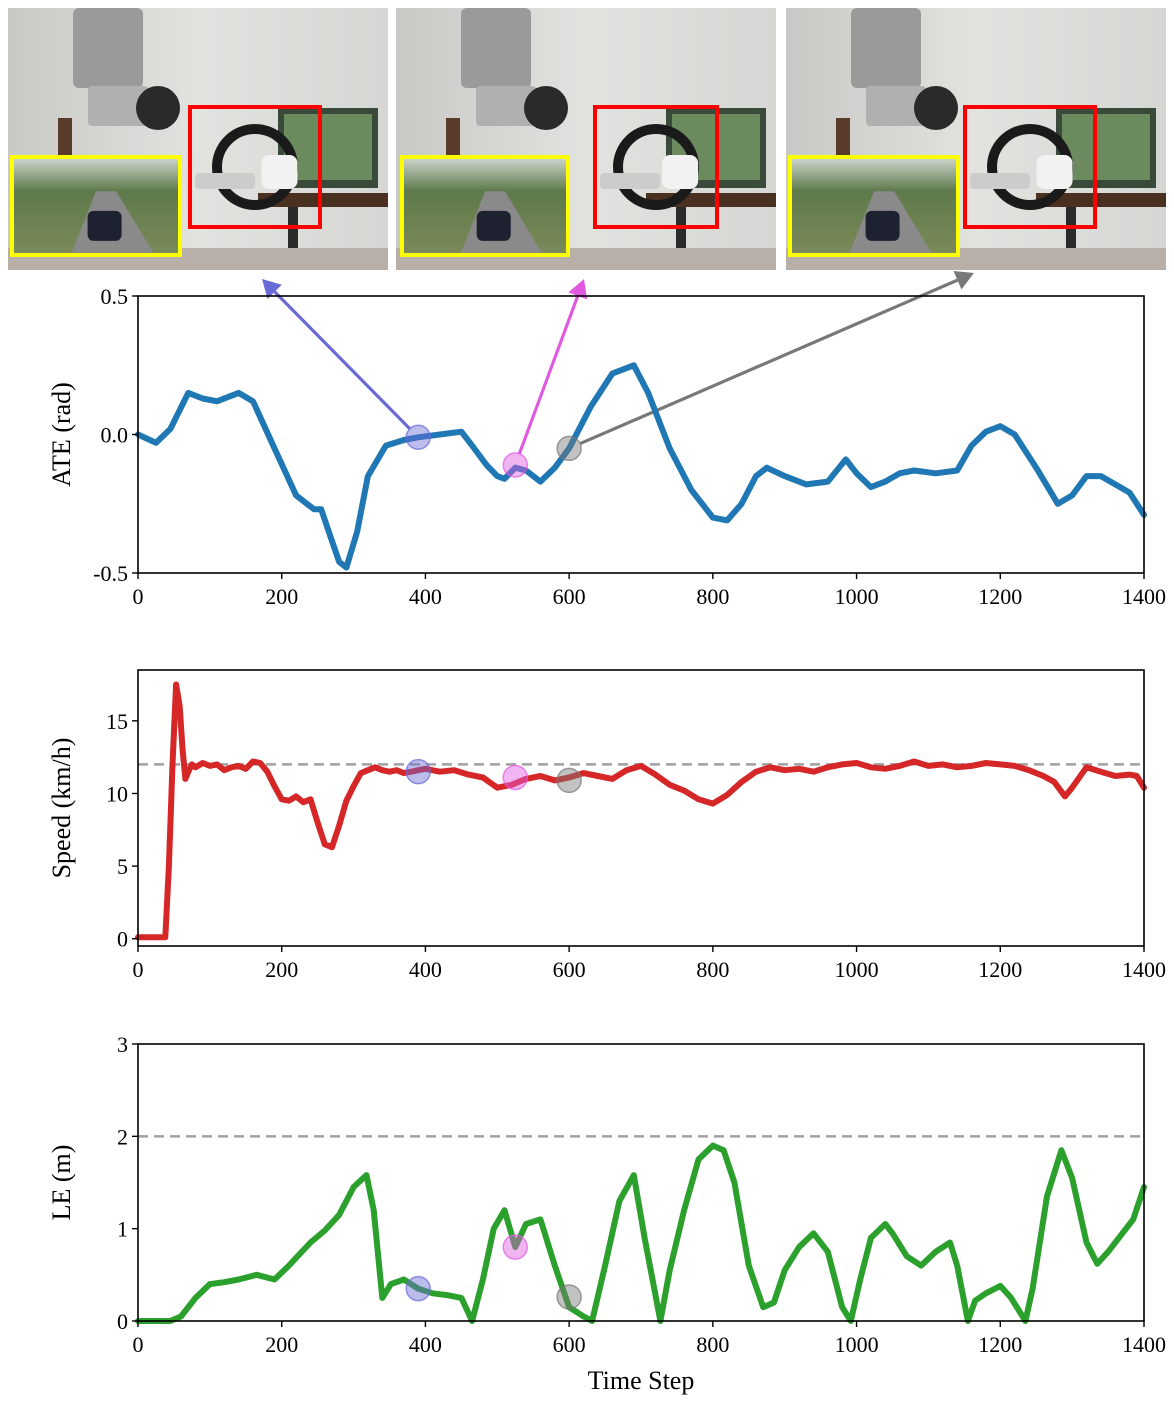 This screenshot has width=1174, height=1420. I want to click on y-tick-label: 5, so click(122, 866).